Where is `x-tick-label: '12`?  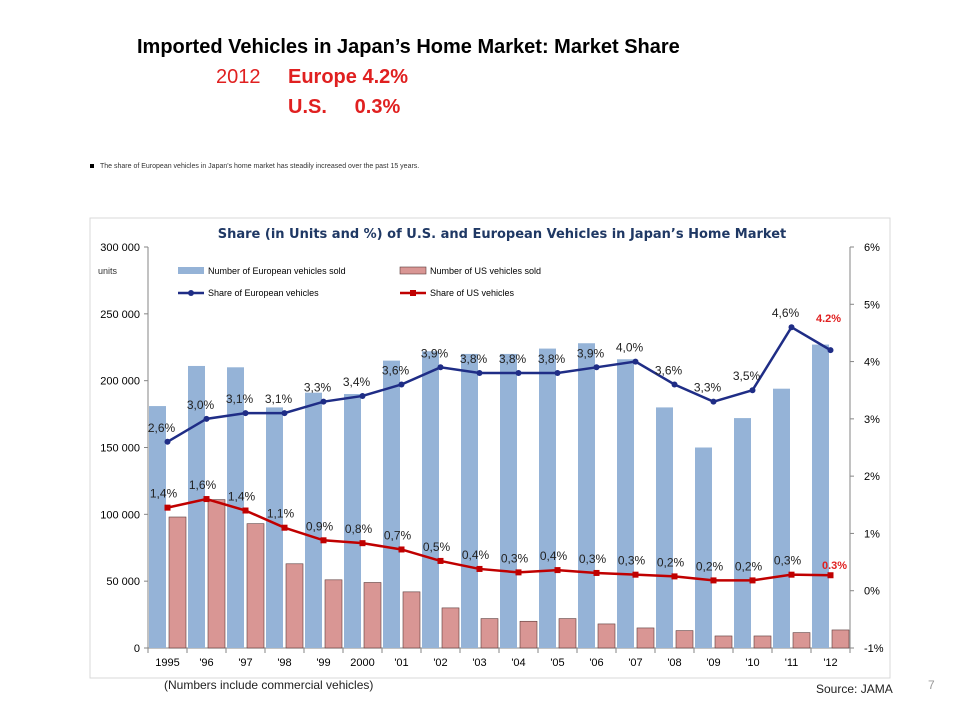
x-tick-label: '12 is located at coordinates (830, 663).